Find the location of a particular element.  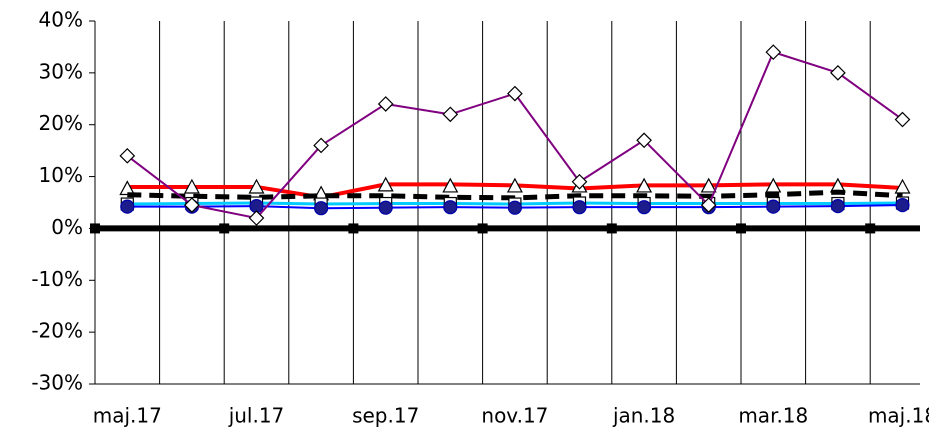

y-tick-label: -30% is located at coordinates (57, 383).